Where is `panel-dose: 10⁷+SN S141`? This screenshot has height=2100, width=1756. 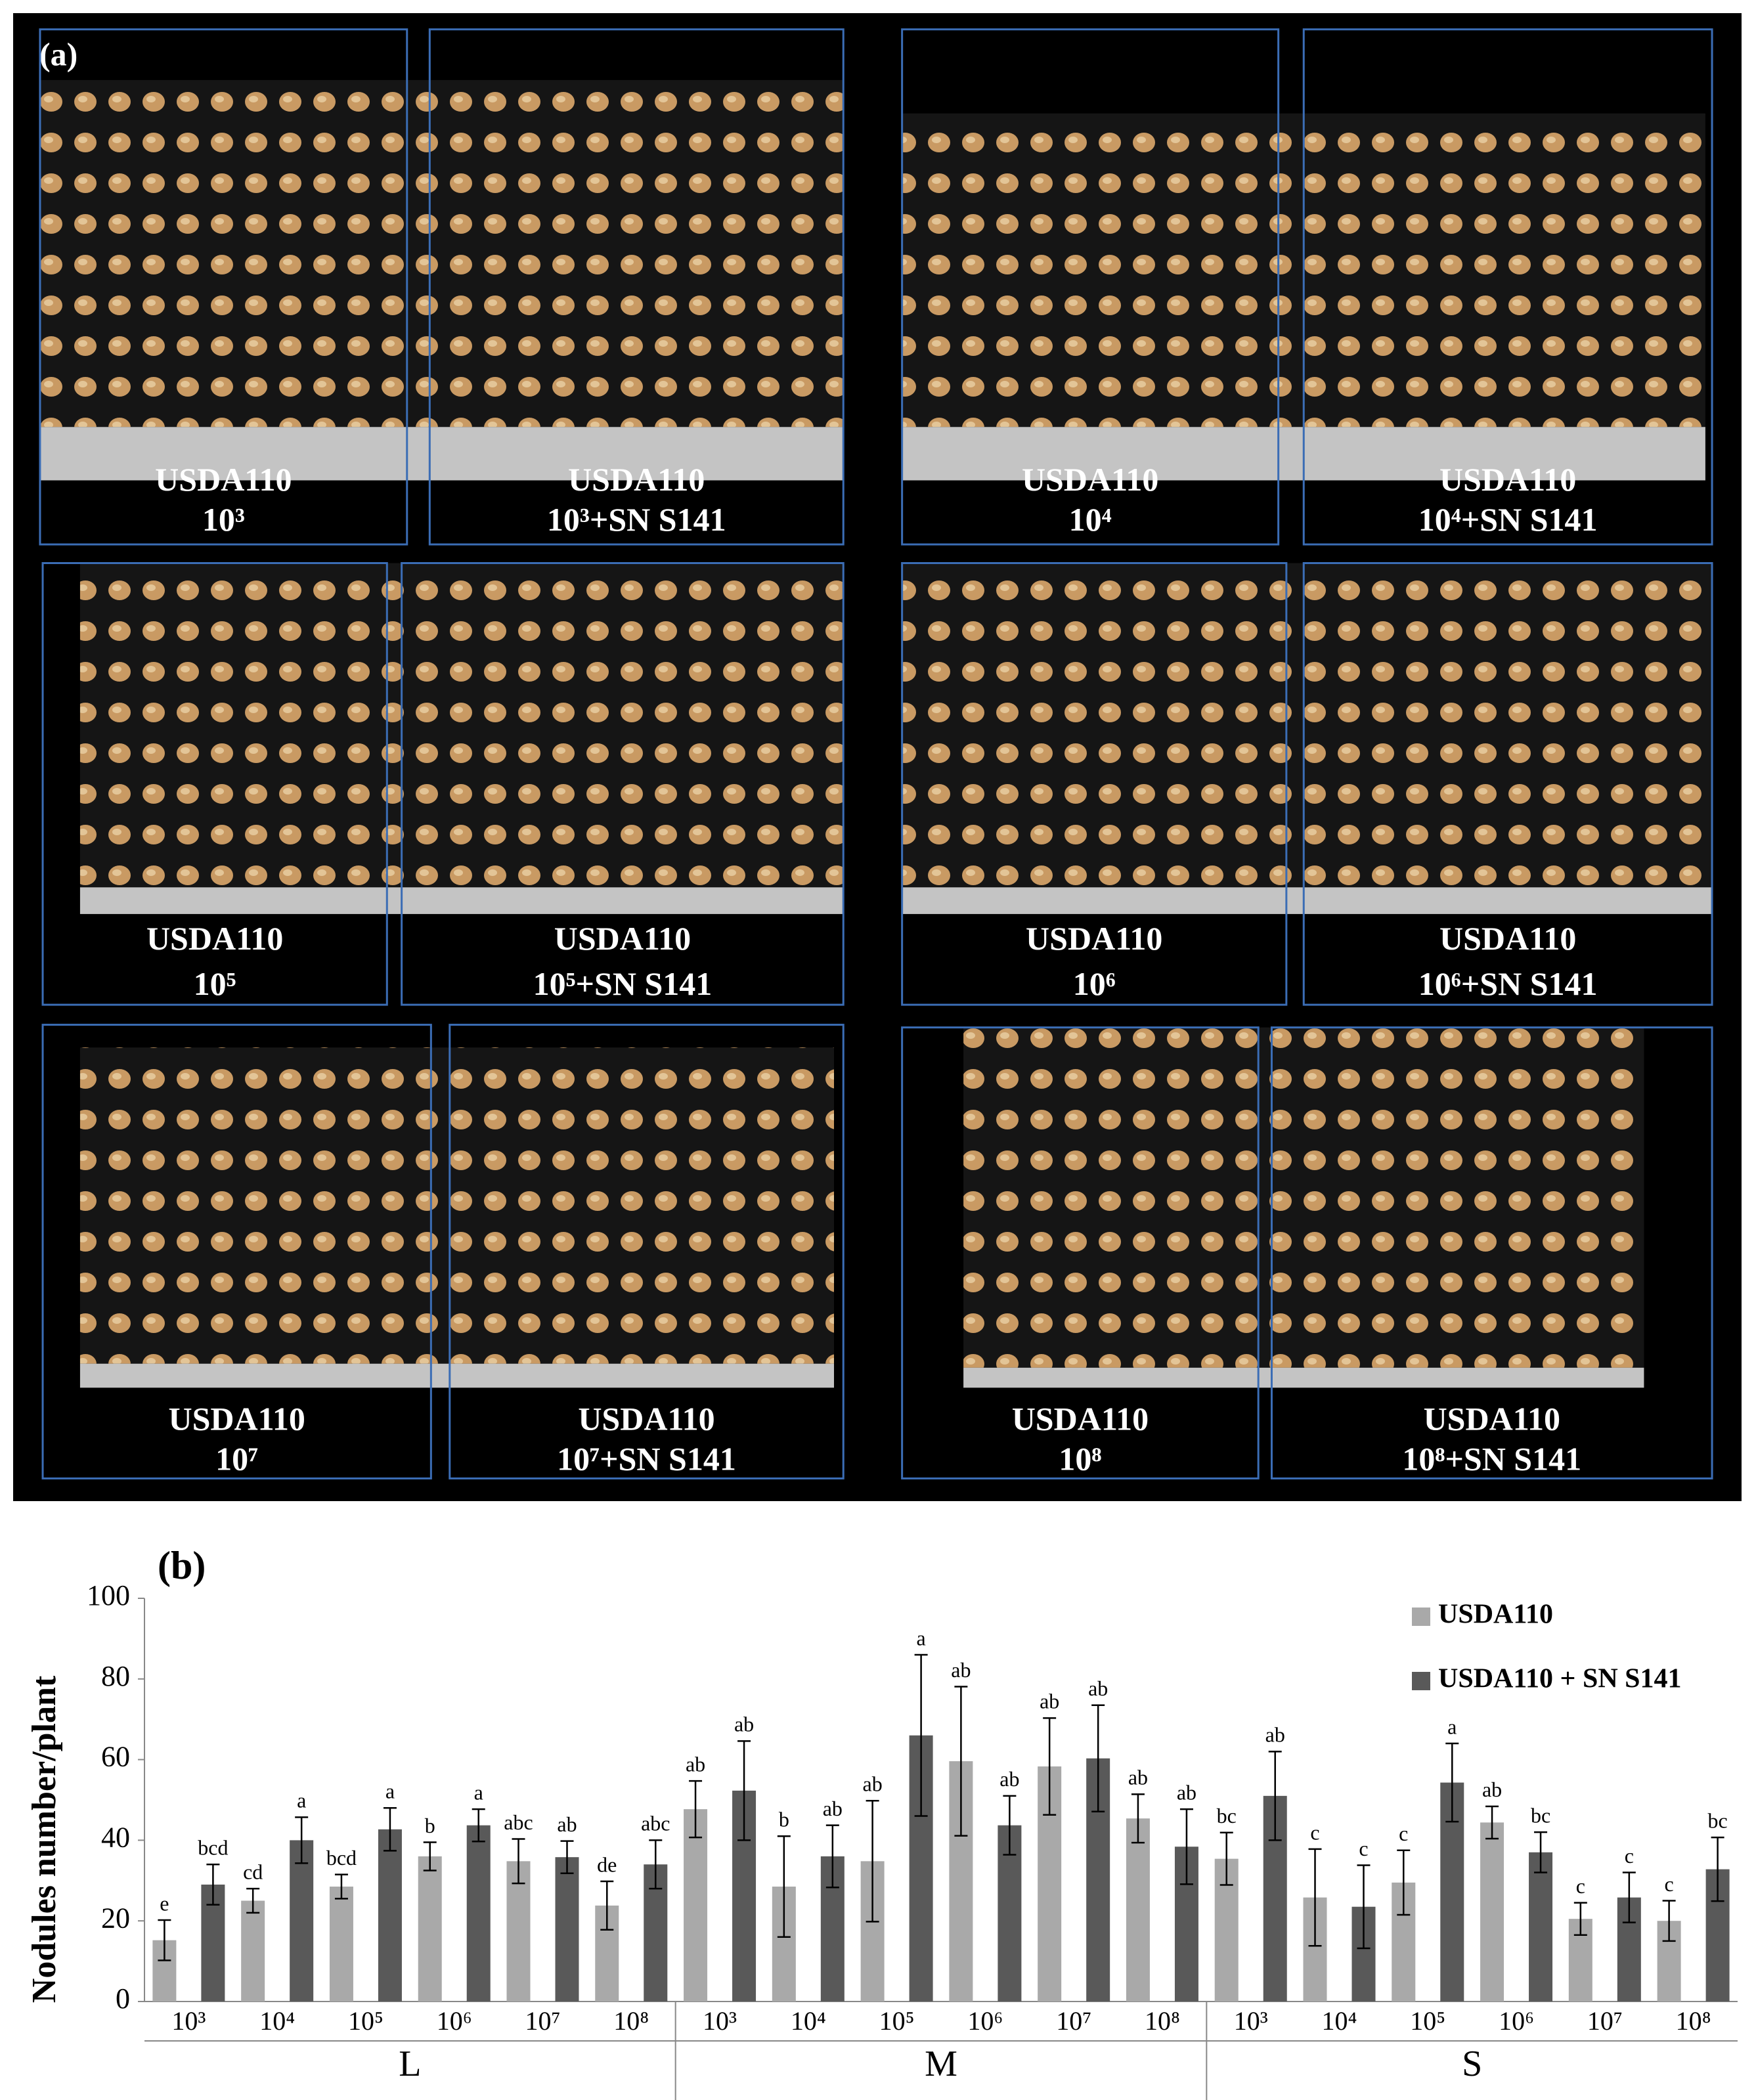 panel-dose: 10⁷+SN S141 is located at coordinates (646, 1459).